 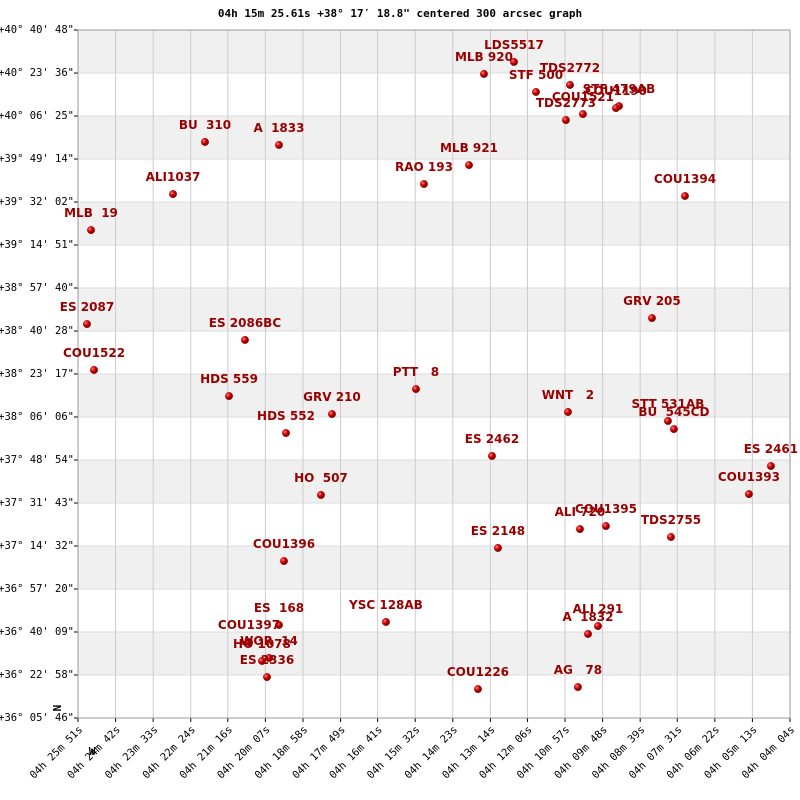 What do you see at coordinates (91, 213) in the screenshot?
I see `star-label: MLB 19` at bounding box center [91, 213].